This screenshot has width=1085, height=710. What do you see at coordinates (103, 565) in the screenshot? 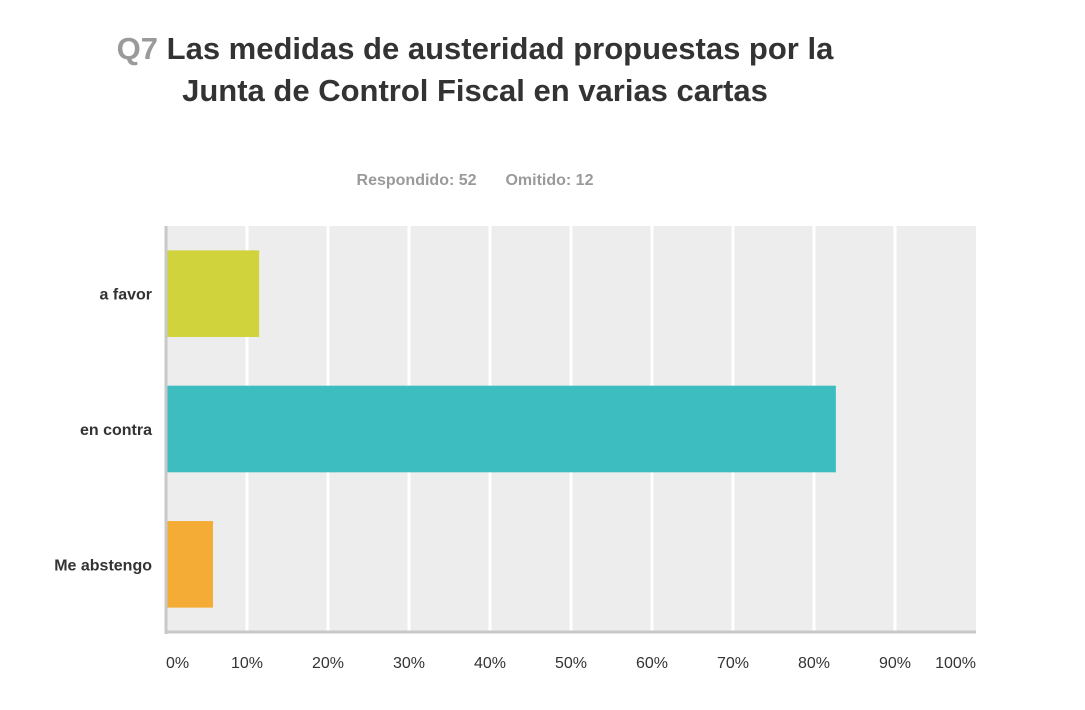
I see `category-label: Me abstengo` at bounding box center [103, 565].